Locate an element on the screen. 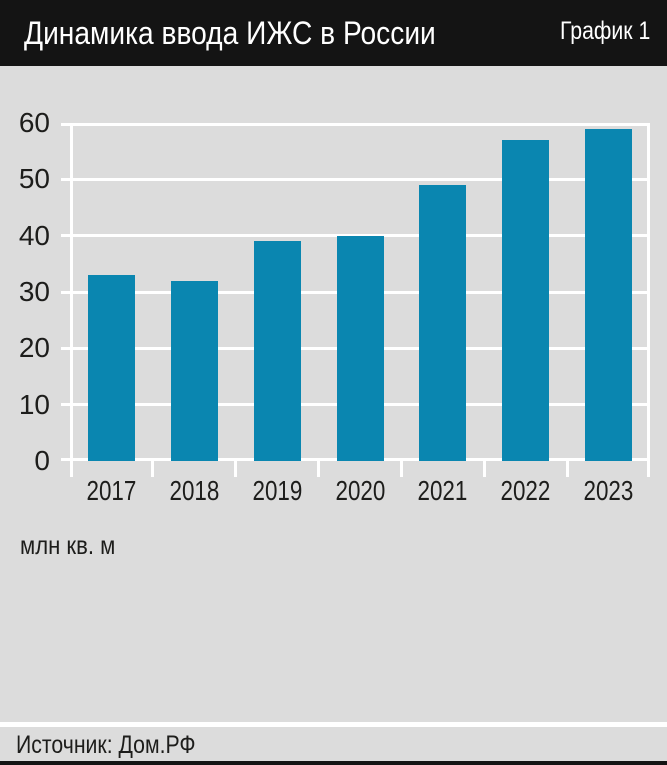 The height and width of the screenshot is (765, 667). bar-2023 is located at coordinates (609, 294).